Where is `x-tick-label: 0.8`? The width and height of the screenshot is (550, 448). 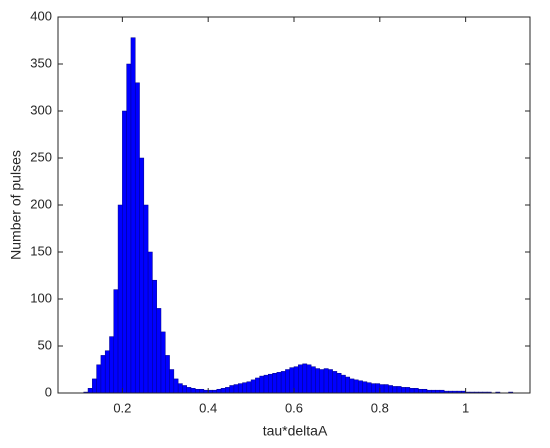
x-tick-label: 0.8 is located at coordinates (380, 407).